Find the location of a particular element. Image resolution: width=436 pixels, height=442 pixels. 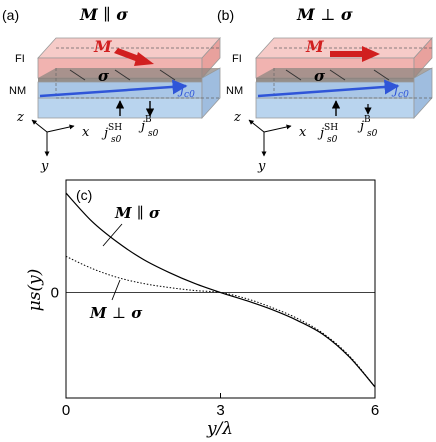

current-arrow is located at coordinates (113, 88).